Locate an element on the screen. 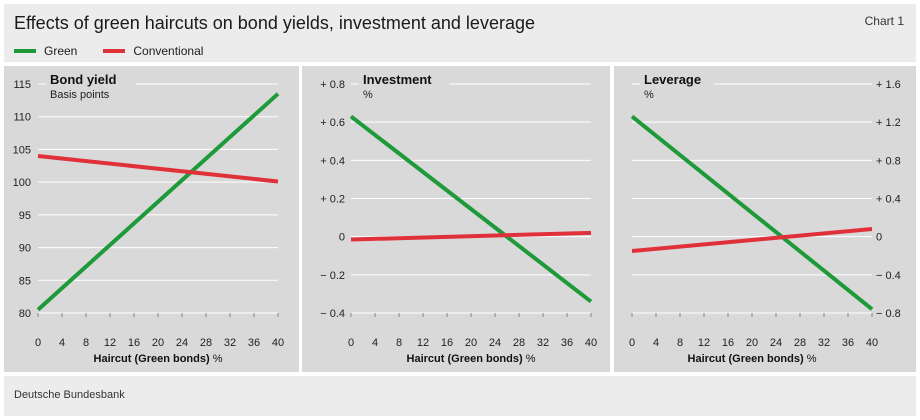 Image resolution: width=920 pixels, height=420 pixels. y-tick-label: − 0.8 is located at coordinates (888, 314).